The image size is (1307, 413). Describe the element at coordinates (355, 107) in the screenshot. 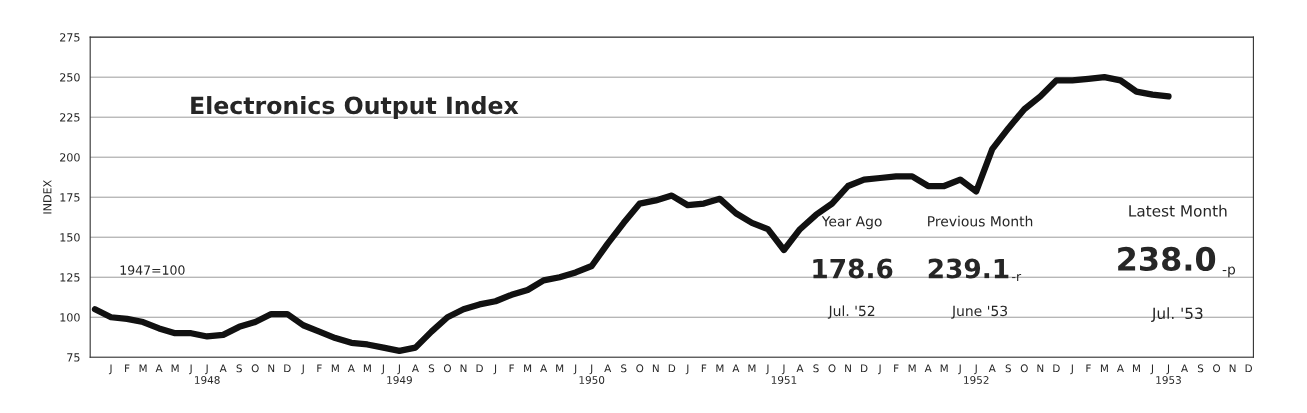

I see `text: Electronics Output Index` at that location.